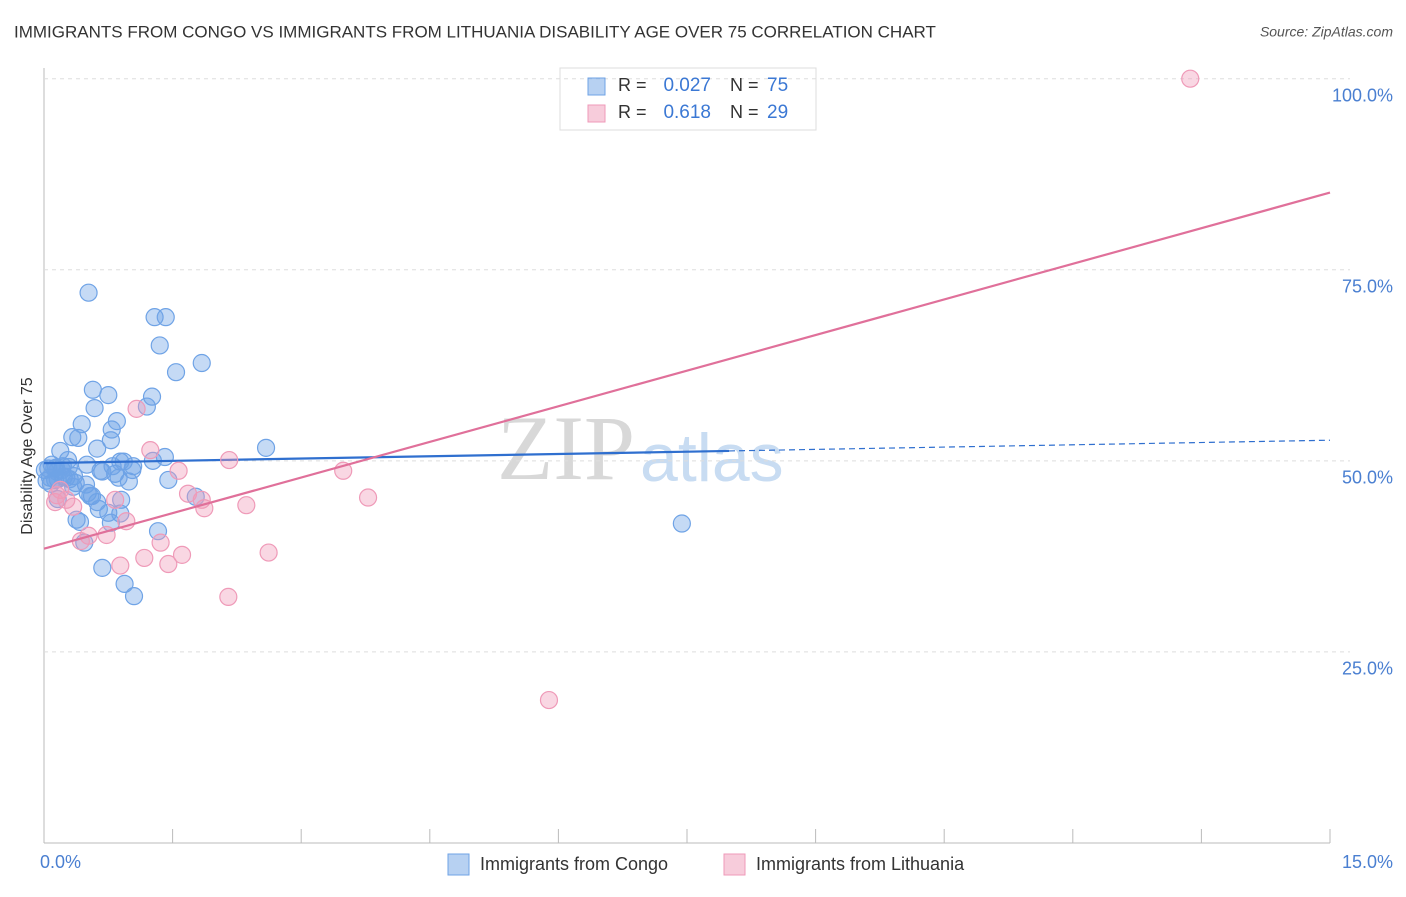  I want to click on trend-line, so click(386, 457).